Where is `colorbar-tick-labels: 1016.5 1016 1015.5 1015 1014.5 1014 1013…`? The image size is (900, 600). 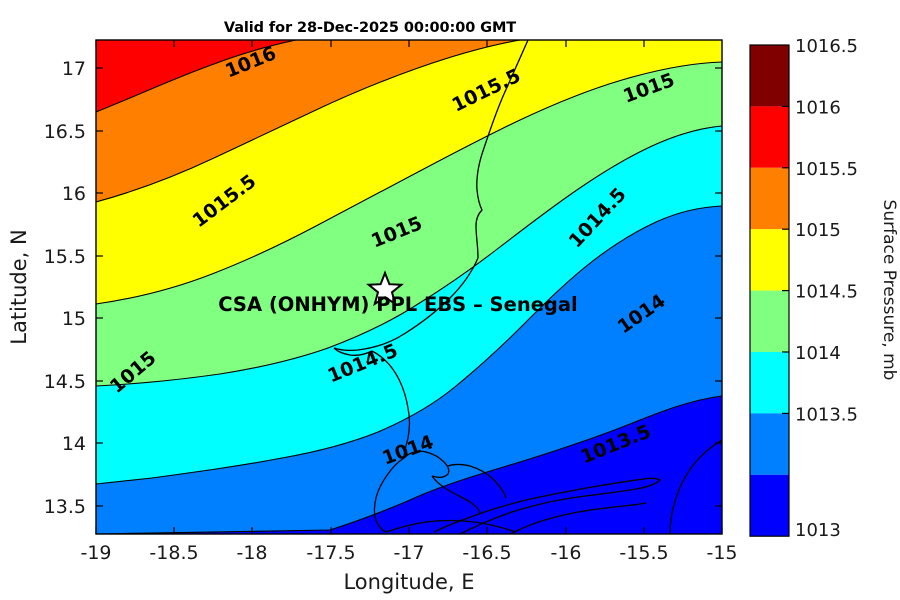 colorbar-tick-labels: 1016.5 1016 1015.5 1015 1014.5 1014 1013… is located at coordinates (826, 288).